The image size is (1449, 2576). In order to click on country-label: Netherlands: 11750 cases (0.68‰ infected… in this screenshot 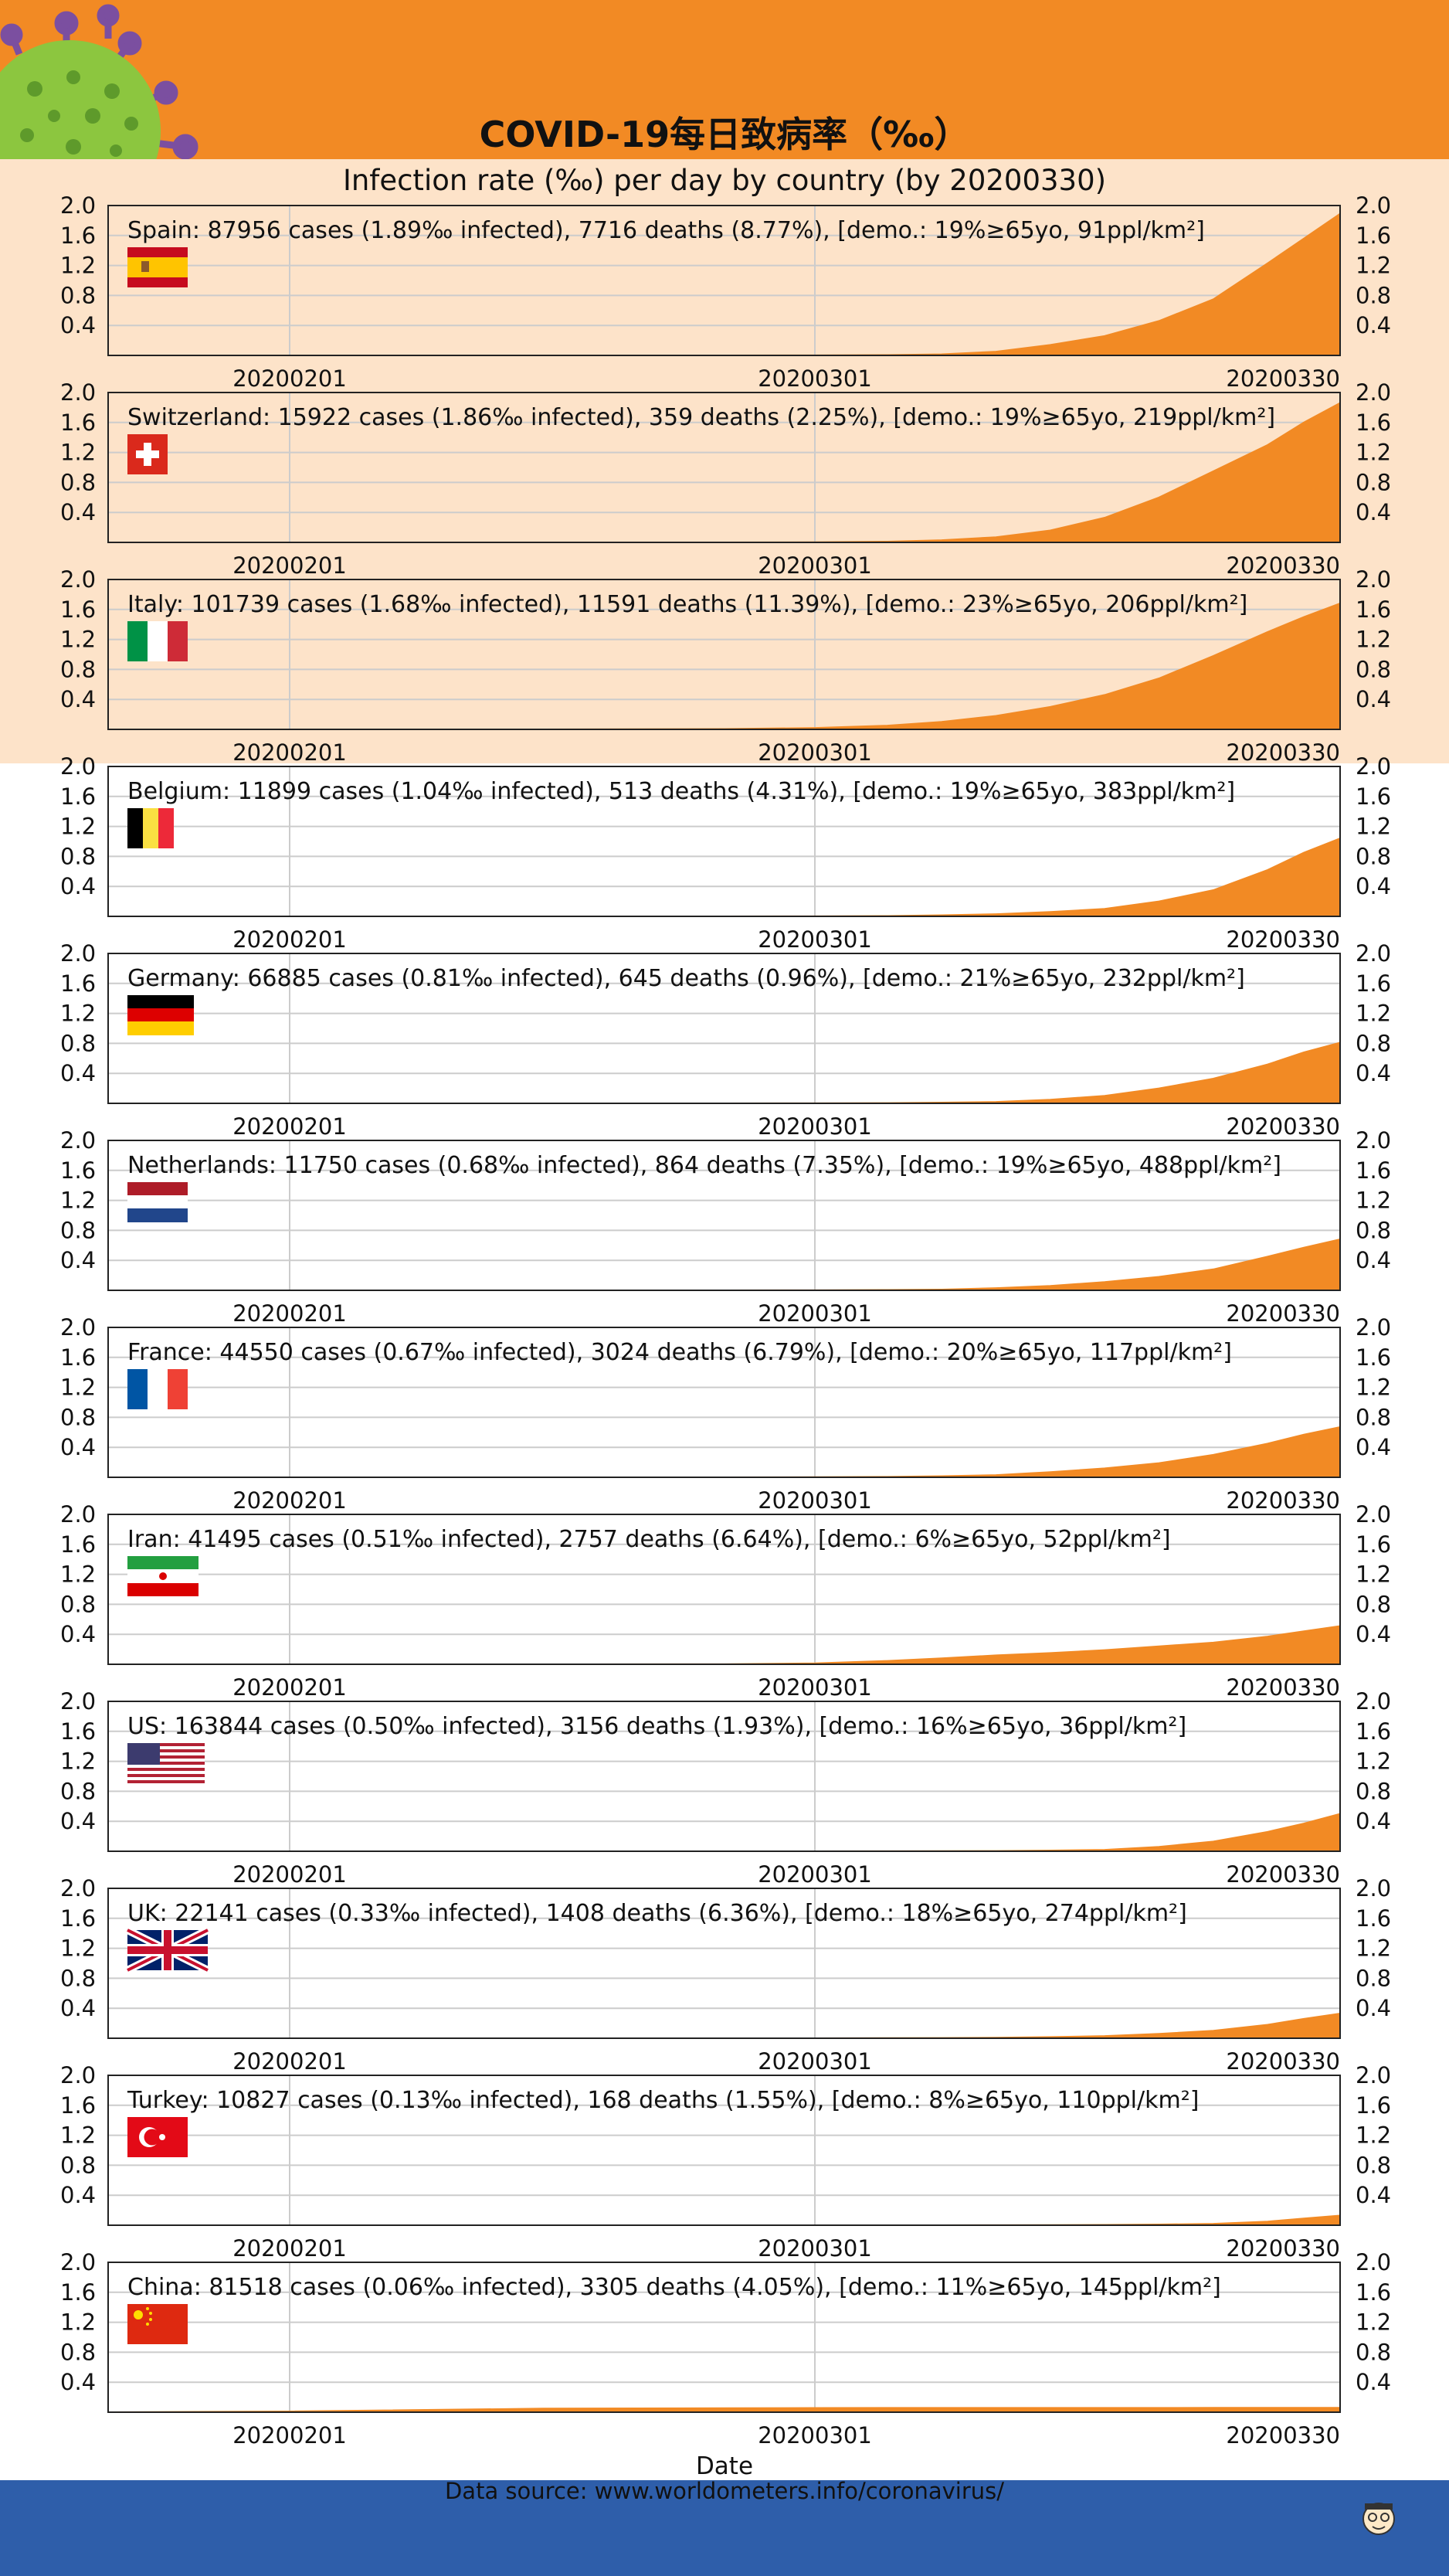, I will do `click(704, 1165)`.